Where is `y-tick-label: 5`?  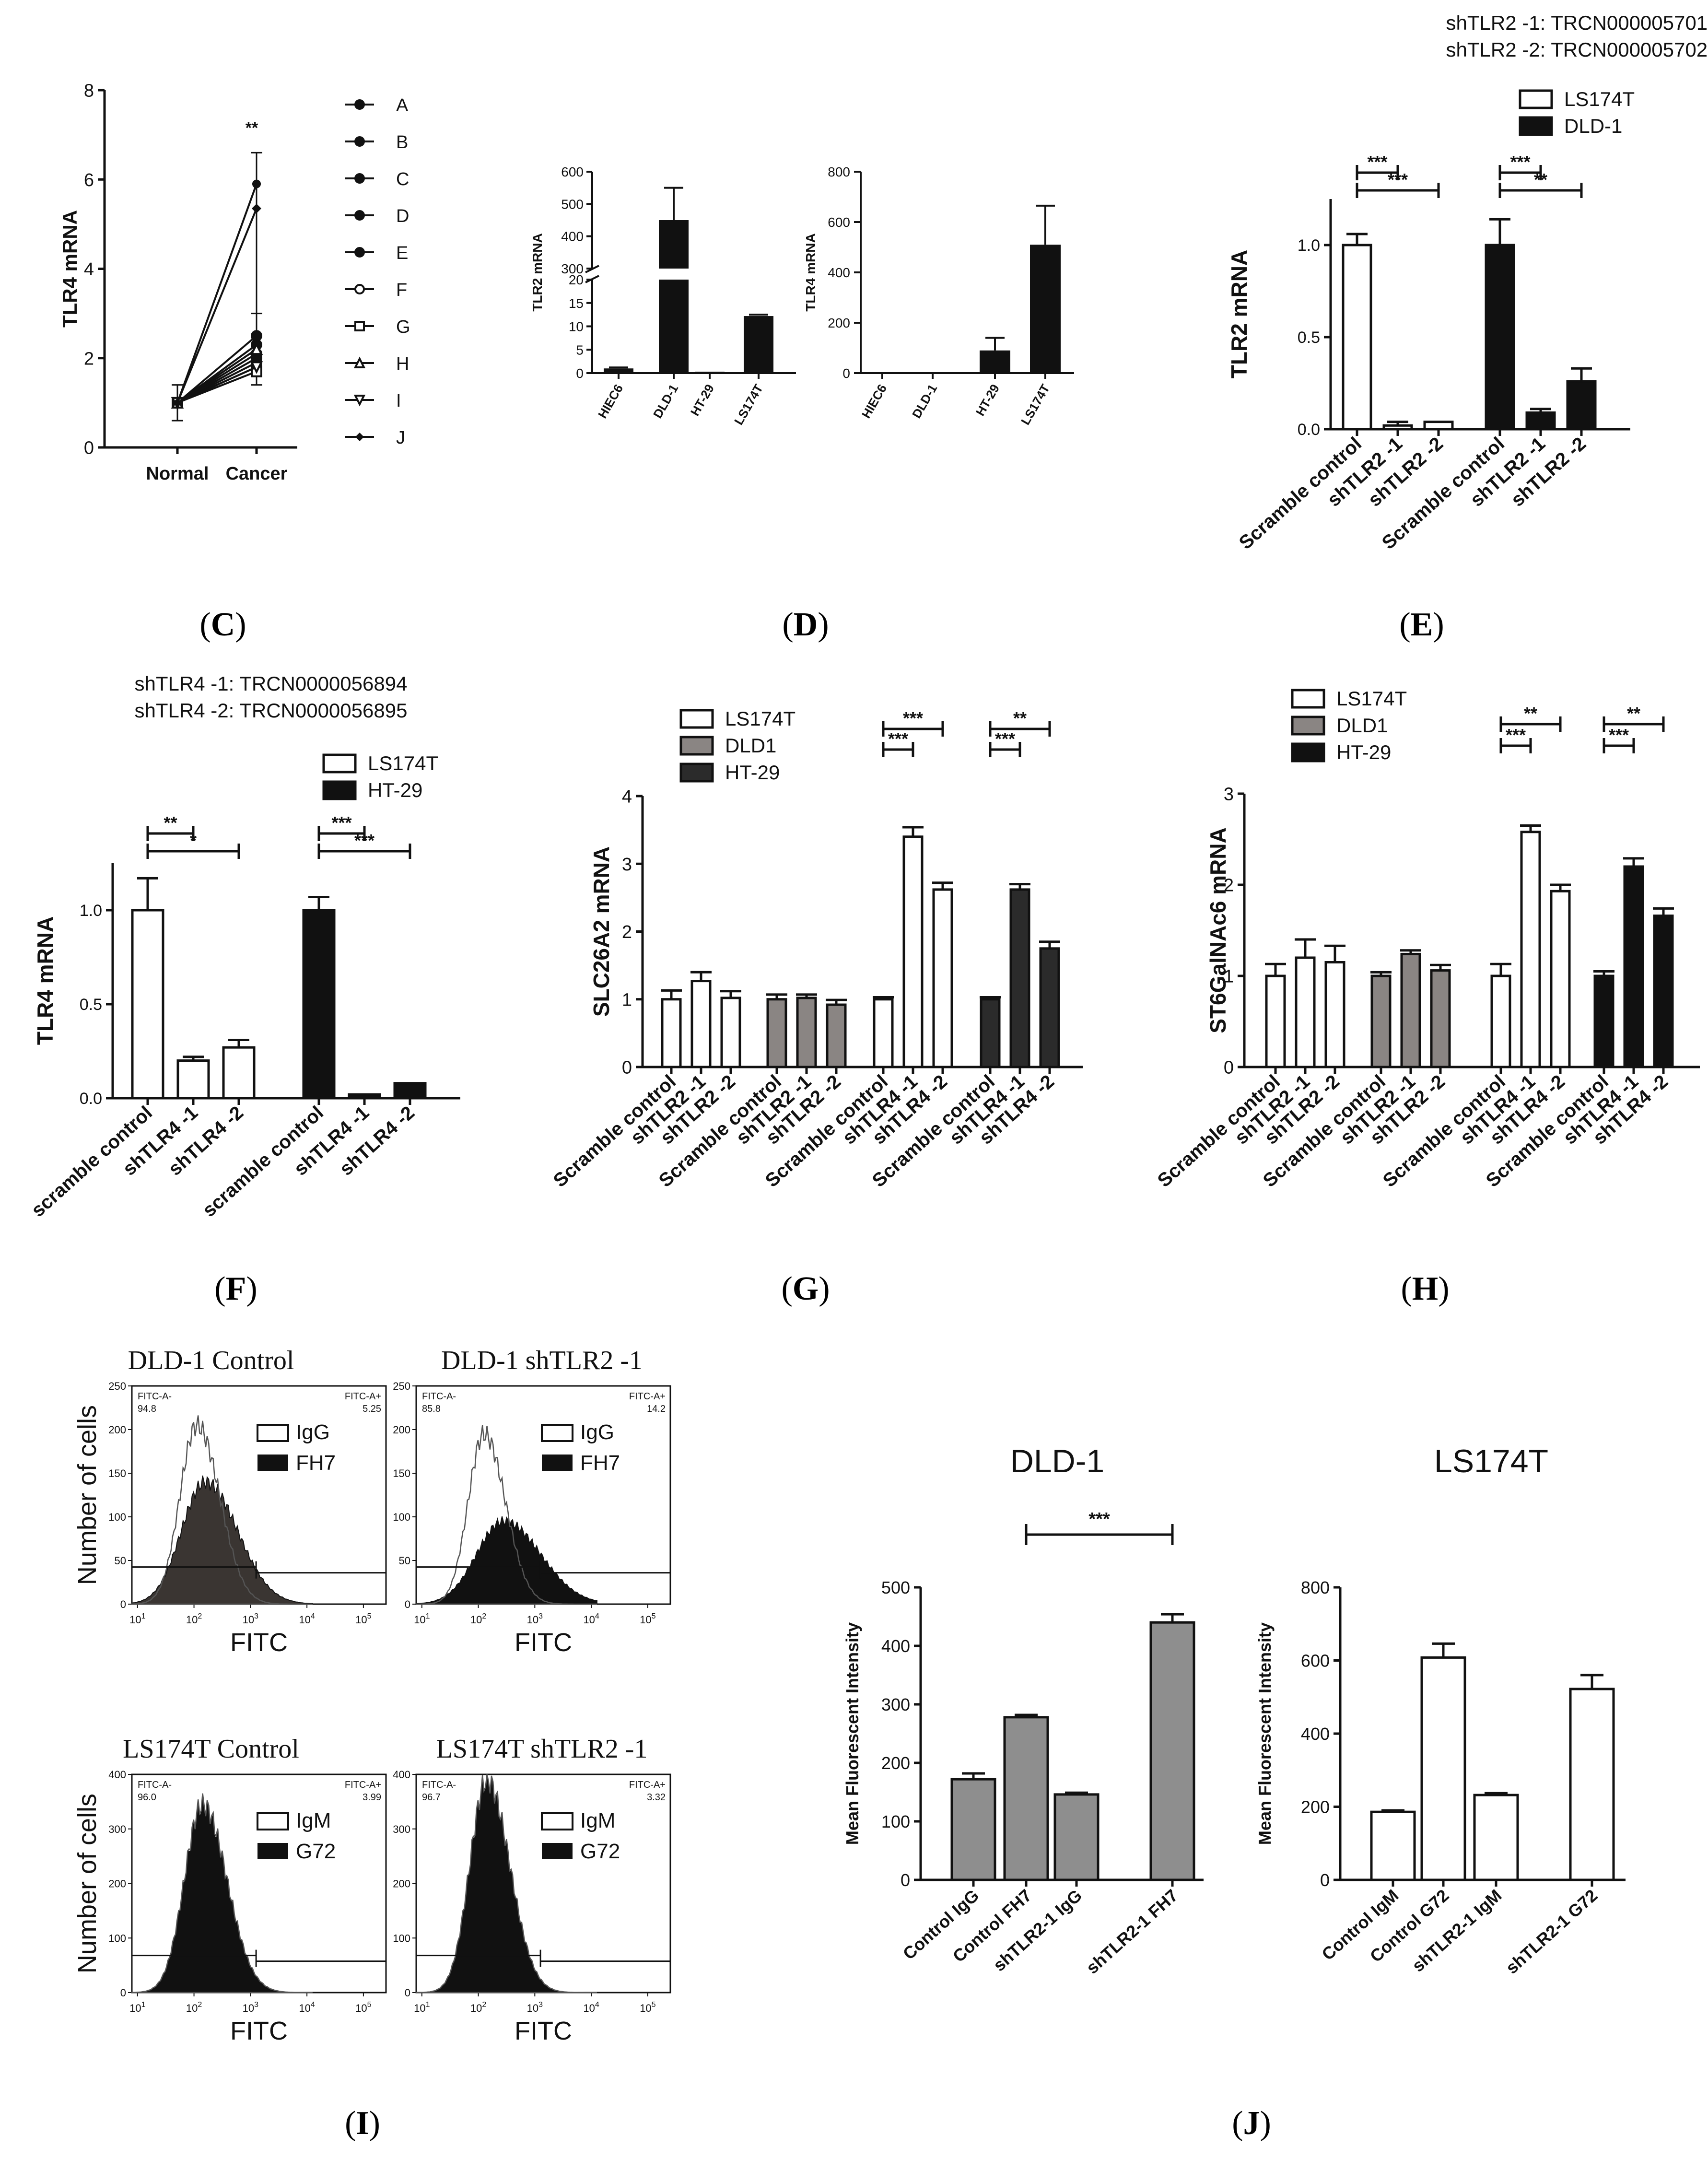
y-tick-label: 5 is located at coordinates (580, 349).